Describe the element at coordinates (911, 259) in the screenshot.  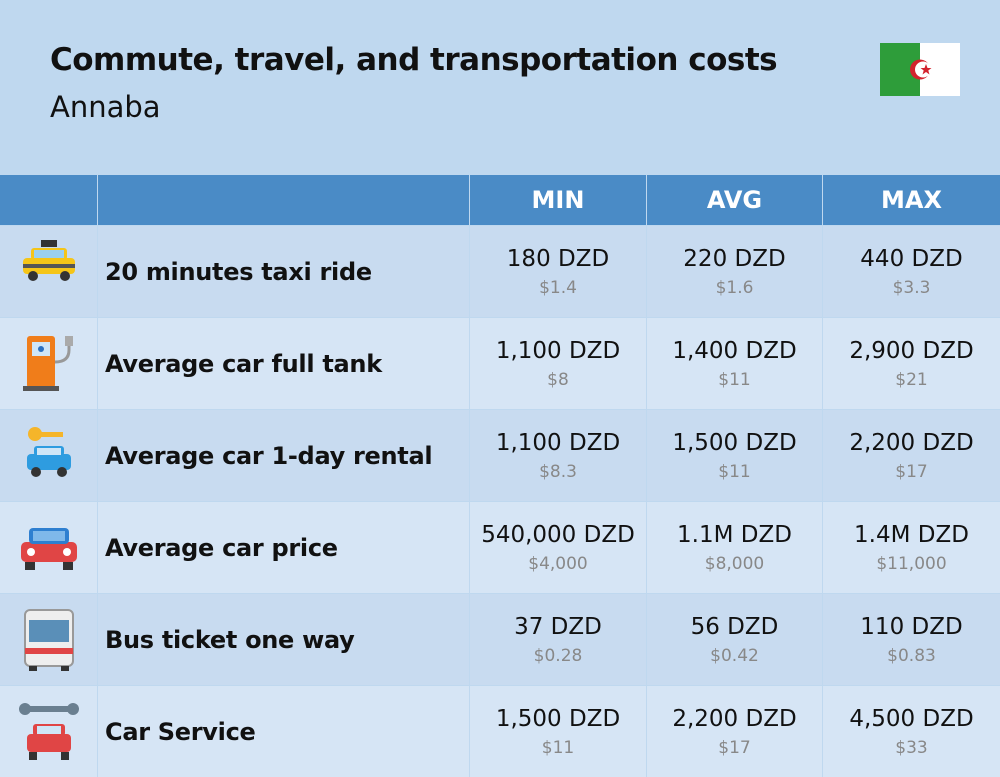
I see `local-price: 440 DZD` at that location.